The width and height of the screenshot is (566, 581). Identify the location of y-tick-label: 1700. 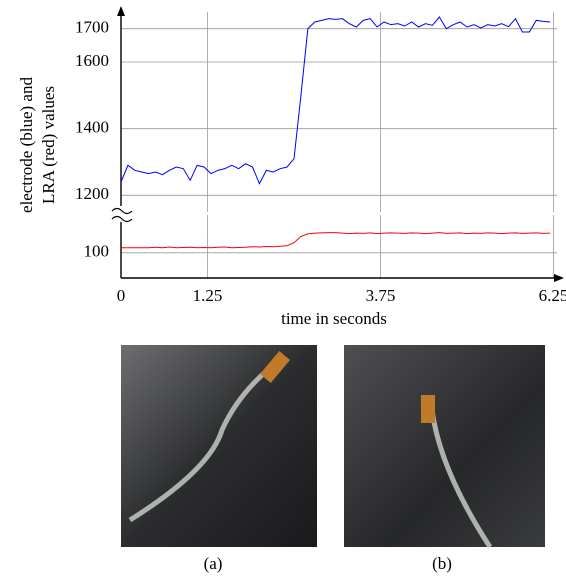
(92, 27).